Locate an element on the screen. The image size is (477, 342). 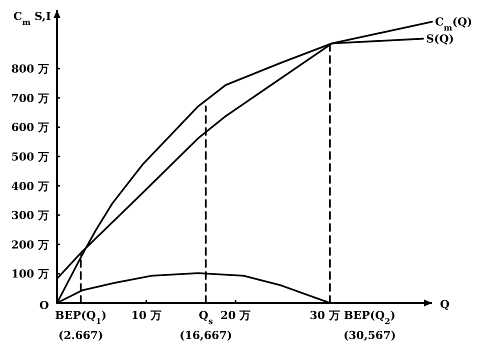
x-axis-title: Q is located at coordinates (445, 304).